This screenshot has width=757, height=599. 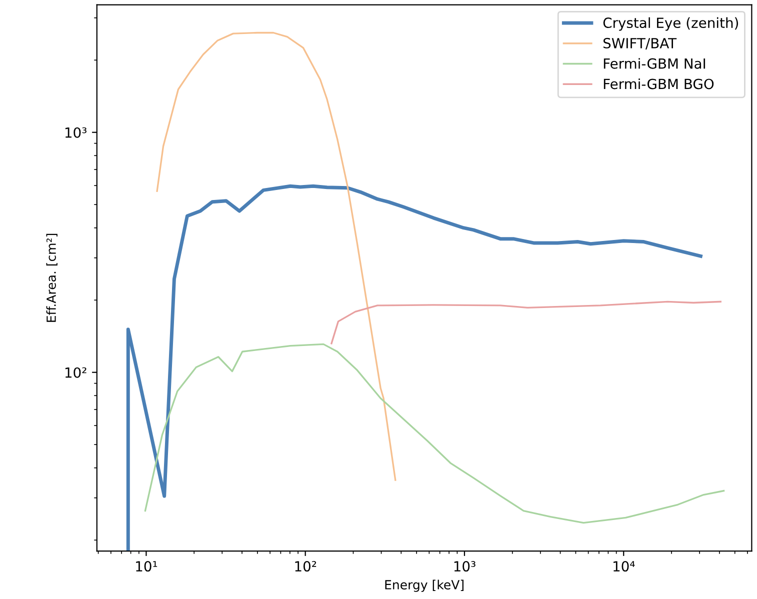 I want to click on x-axis-title: Energy [keV], so click(x=424, y=586).